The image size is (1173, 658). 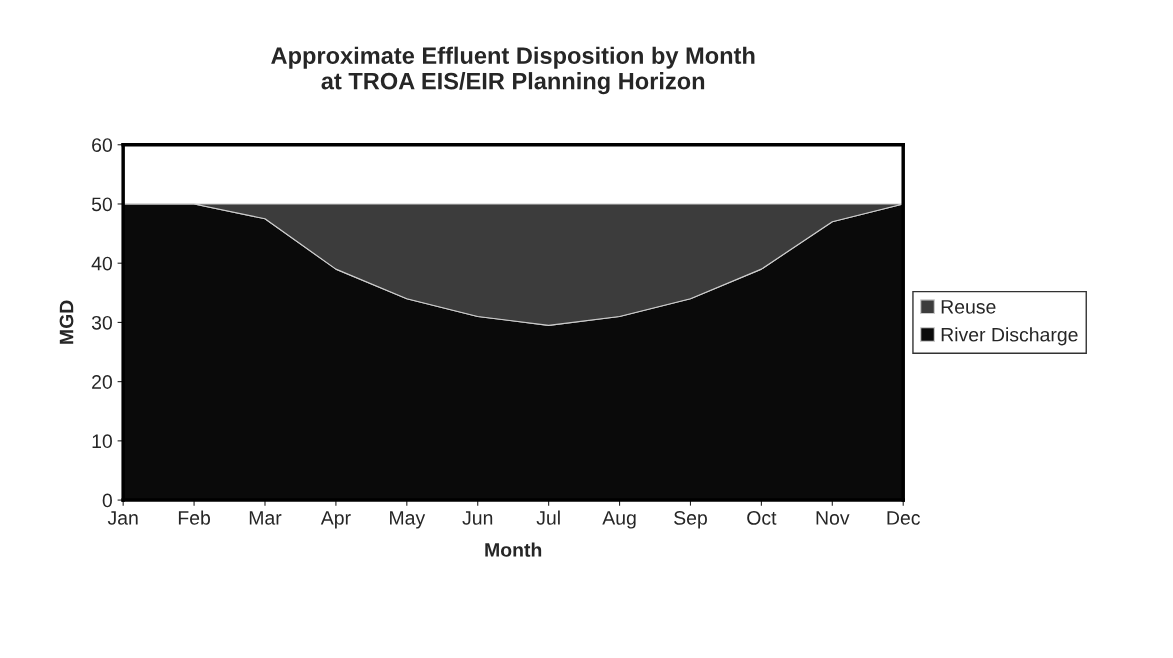 I want to click on y-tick-label: 50, so click(x=101, y=204).